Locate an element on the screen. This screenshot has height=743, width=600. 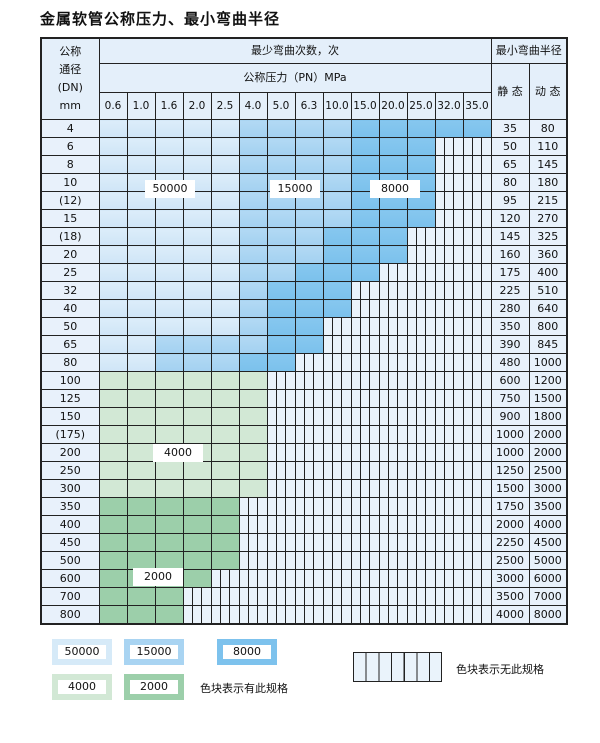
static-radius-cell: 2500 is located at coordinates (510, 560).